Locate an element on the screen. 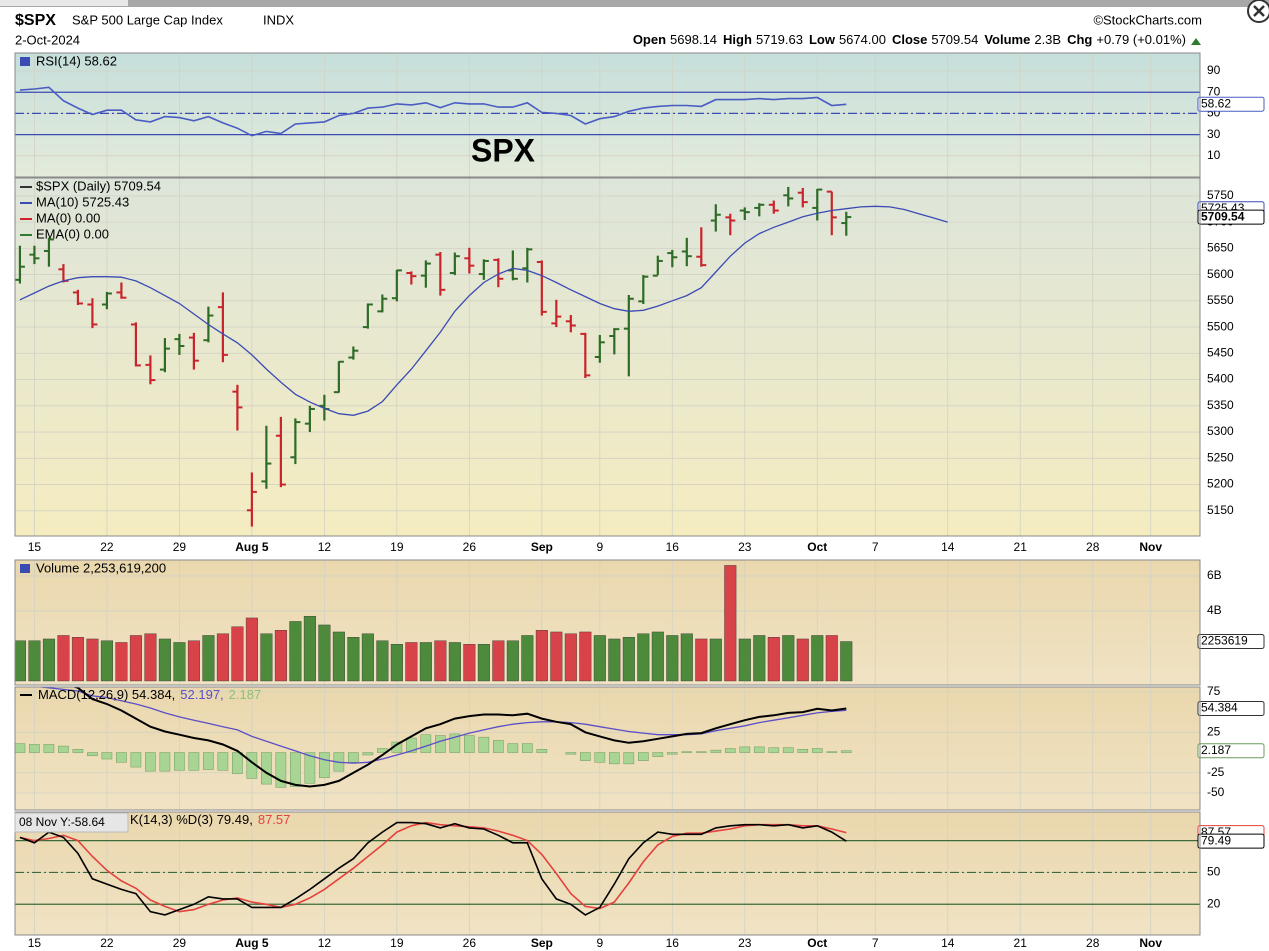 The width and height of the screenshot is (1269, 951). close-icon is located at coordinates (1259, 11).